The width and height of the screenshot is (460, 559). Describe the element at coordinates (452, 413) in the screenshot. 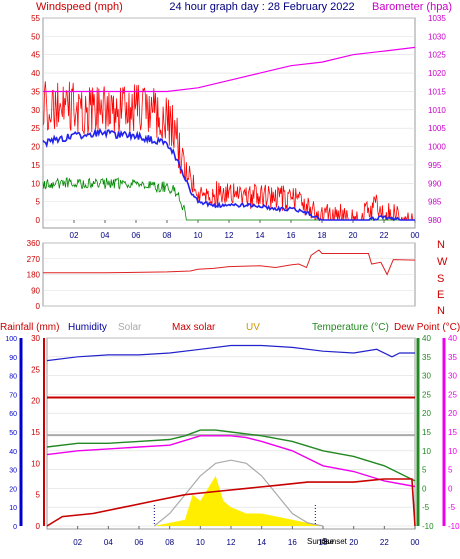

I see `dew-point-tick: 20` at that location.